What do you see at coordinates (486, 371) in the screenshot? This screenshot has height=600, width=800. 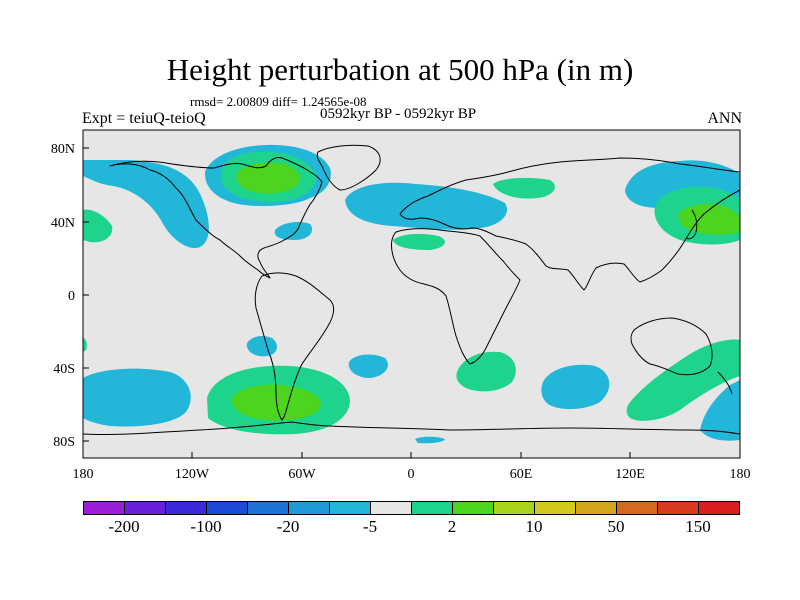 I see `positive-anomaly-south-africa` at bounding box center [486, 371].